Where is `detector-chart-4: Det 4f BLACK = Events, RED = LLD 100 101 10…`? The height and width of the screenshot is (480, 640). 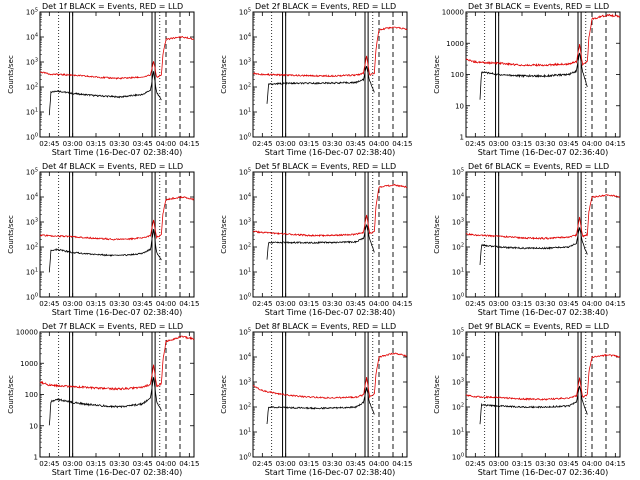
detector-chart-4: Det 4f BLACK = Events, RED = LLD 100 101 10… is located at coordinates (103, 239).